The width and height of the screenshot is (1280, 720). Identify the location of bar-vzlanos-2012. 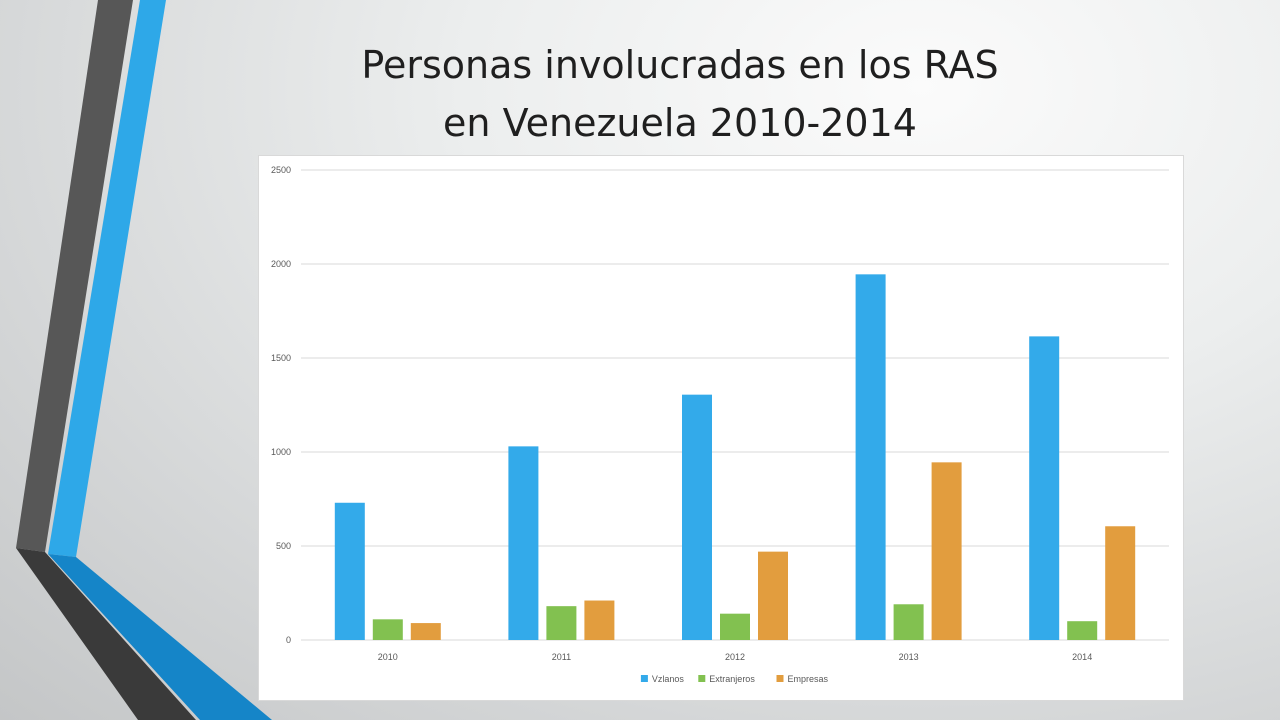
(697, 517).